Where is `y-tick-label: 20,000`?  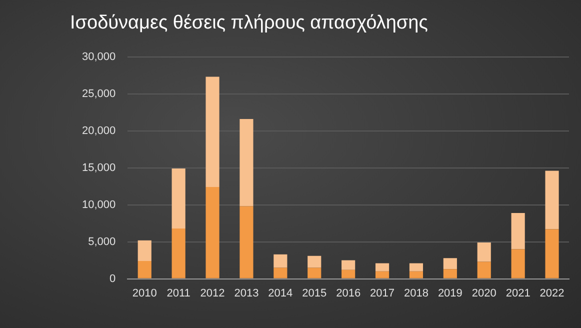
y-tick-label: 20,000 is located at coordinates (99, 130).